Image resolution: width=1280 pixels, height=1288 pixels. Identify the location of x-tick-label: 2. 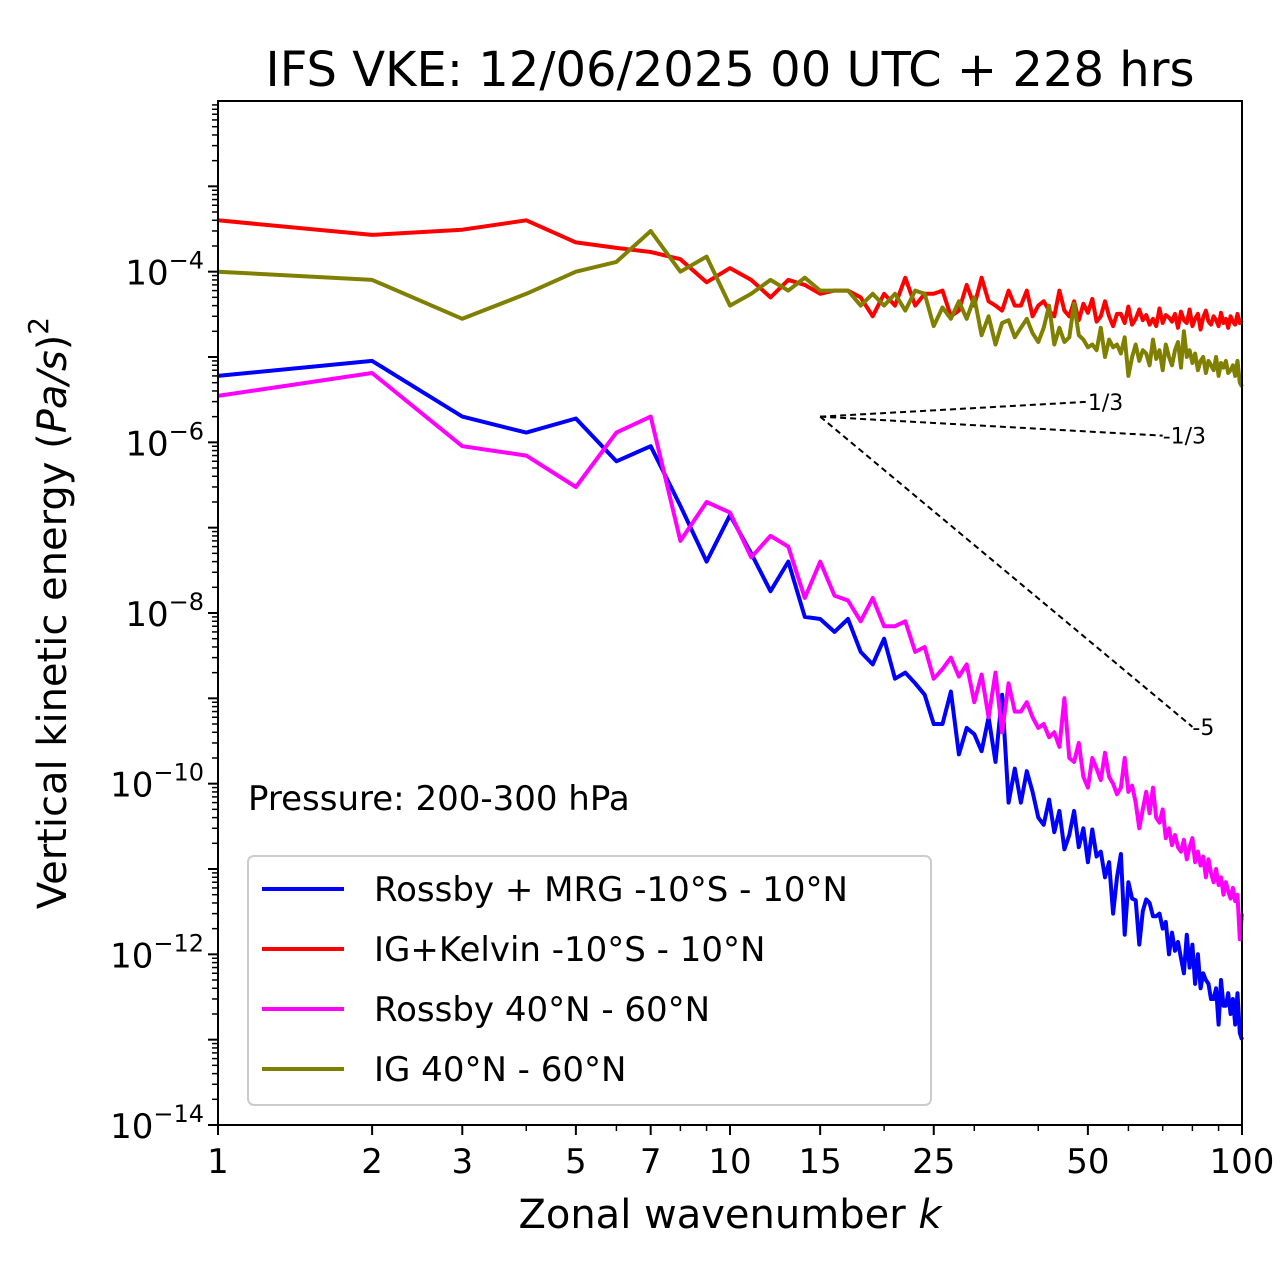
(372, 1162).